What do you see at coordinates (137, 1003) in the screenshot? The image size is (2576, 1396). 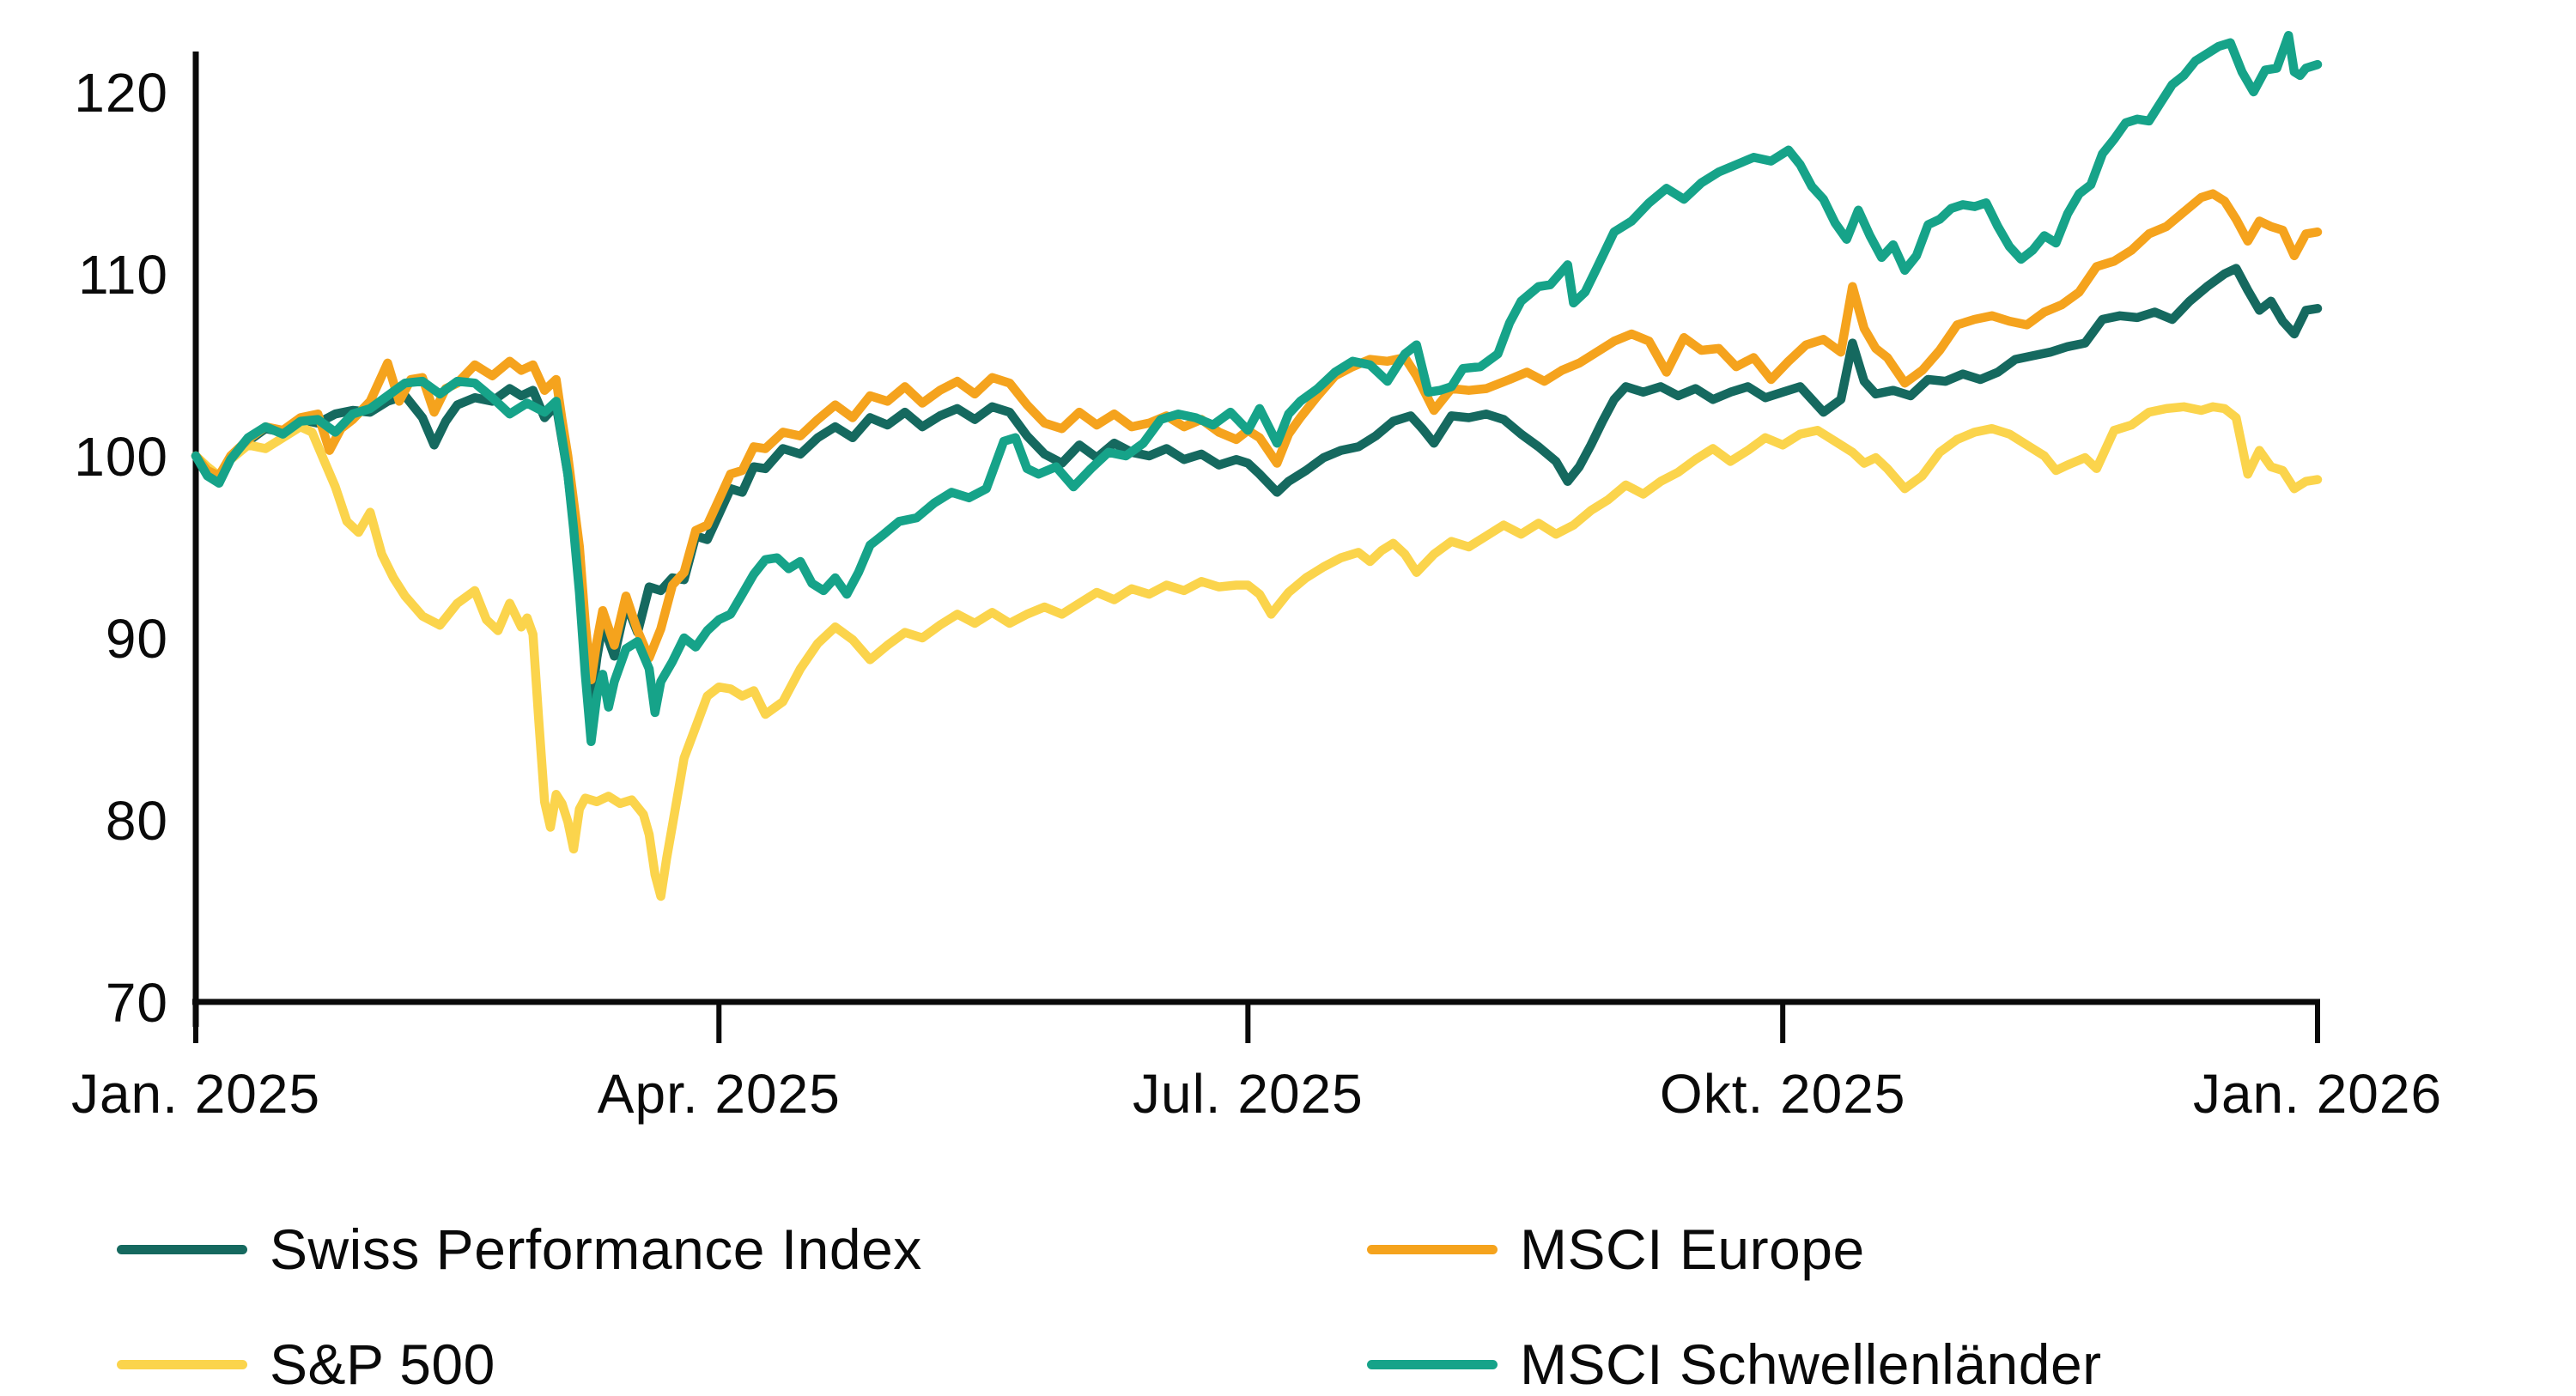 I see `y-tick-label: 70` at bounding box center [137, 1003].